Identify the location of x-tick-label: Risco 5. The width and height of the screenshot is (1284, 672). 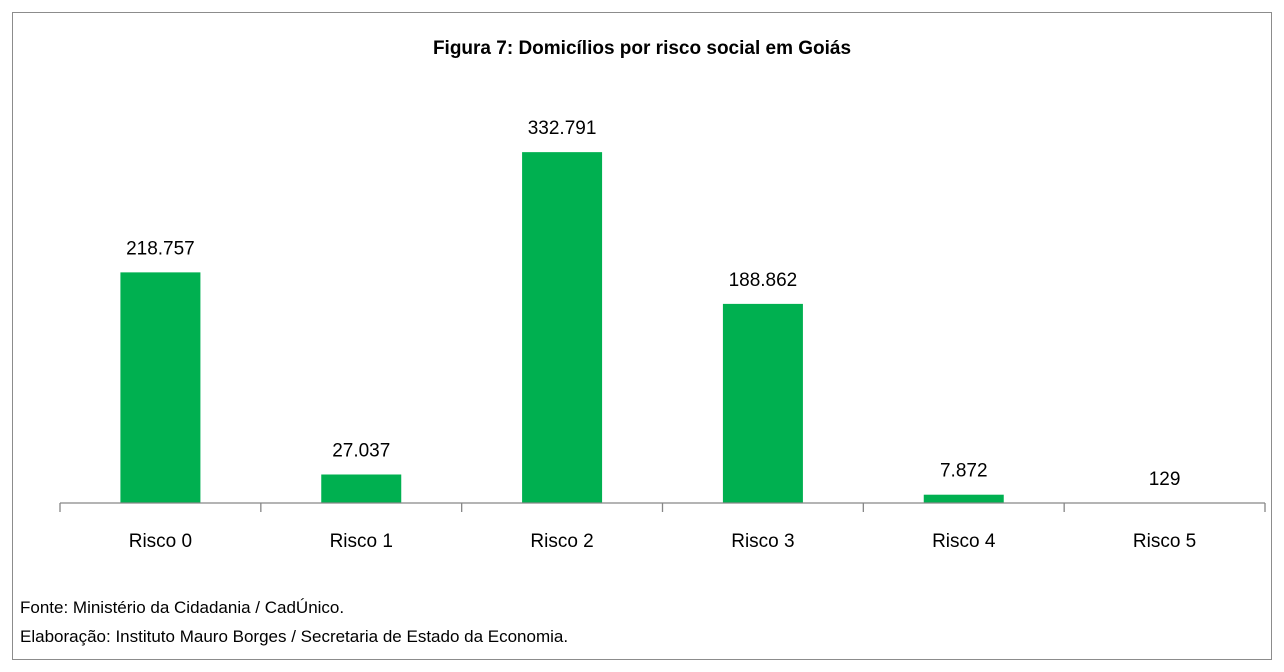
(1164, 541).